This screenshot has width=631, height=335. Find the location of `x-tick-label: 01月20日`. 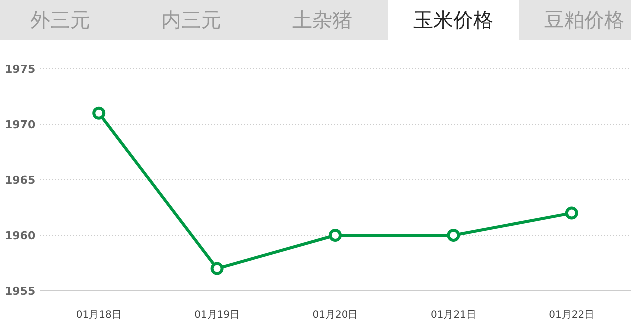

x-tick-label: 01月20日 is located at coordinates (335, 315).